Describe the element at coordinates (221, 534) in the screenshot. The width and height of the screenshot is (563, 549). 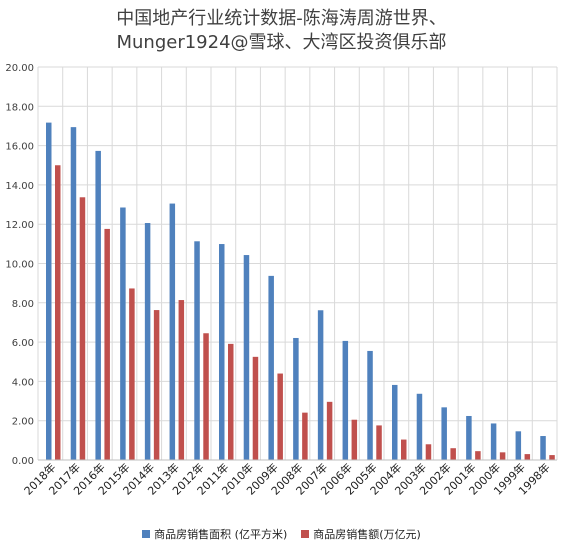
I see `legend-label-area: 商品房销售面积 (亿平方米)` at that location.